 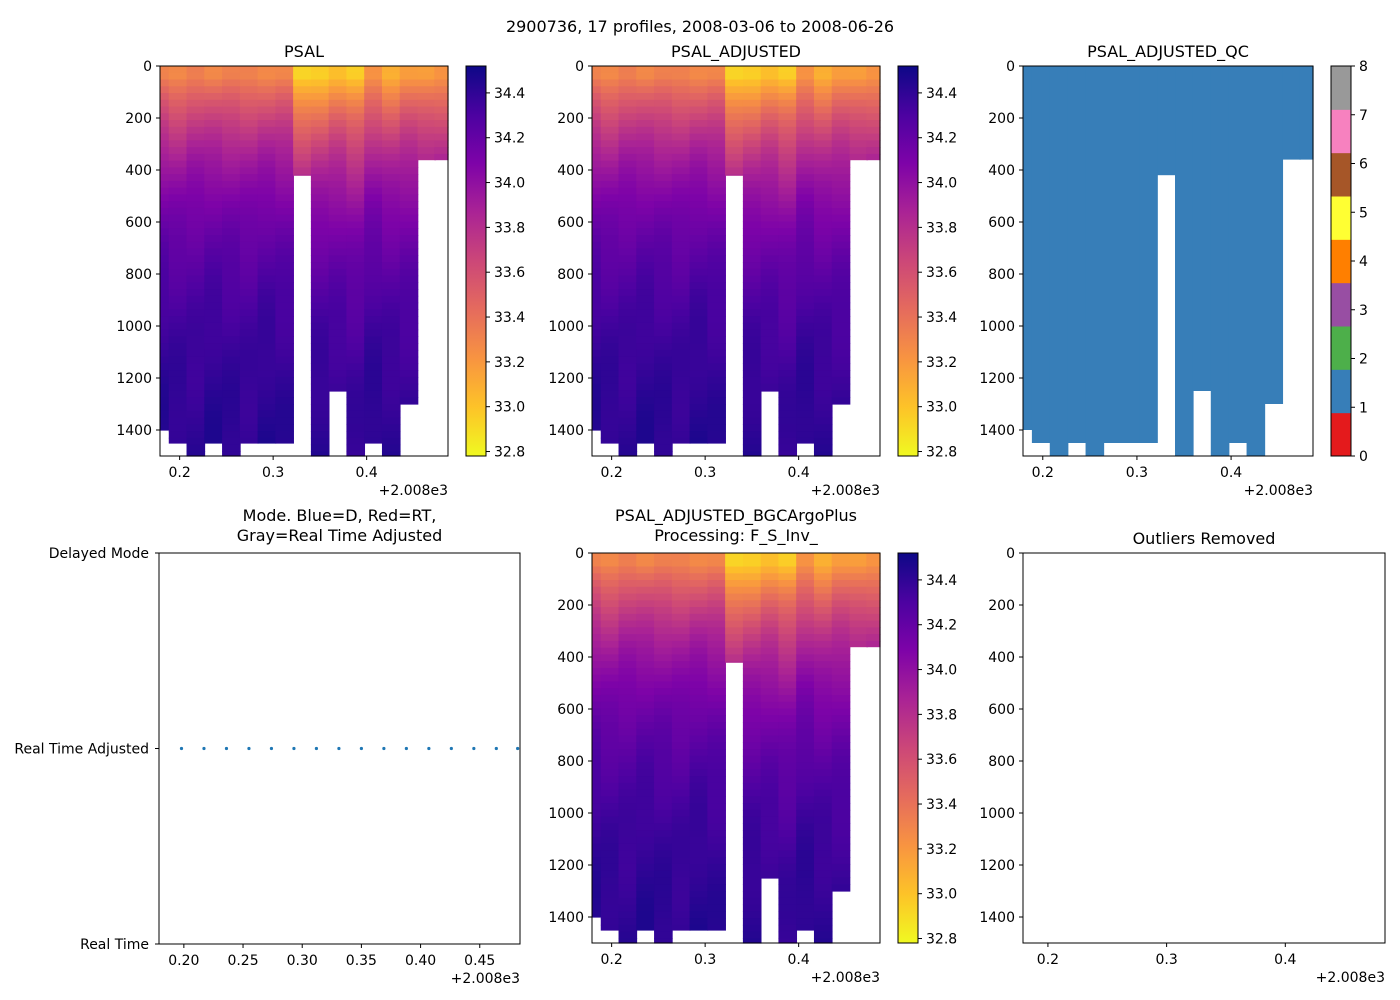 What do you see at coordinates (509, 139) in the screenshot?
I see `colorbar-tick-label: 34.2` at bounding box center [509, 139].